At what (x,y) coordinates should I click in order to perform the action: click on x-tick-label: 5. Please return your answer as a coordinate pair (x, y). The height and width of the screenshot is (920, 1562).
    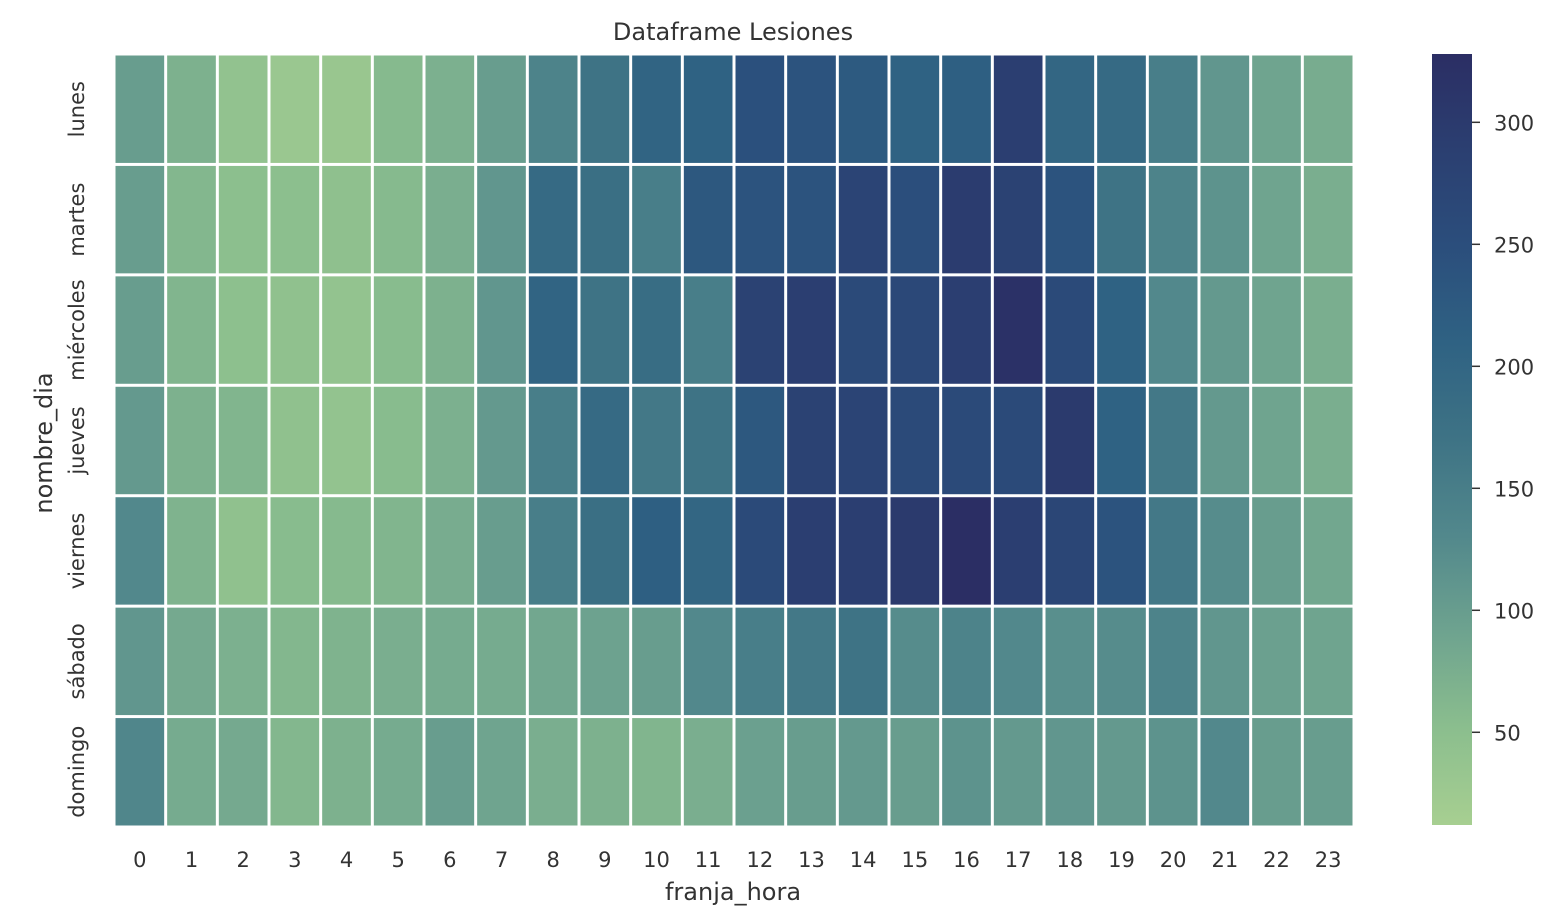
    Looking at the image, I should click on (397, 860).